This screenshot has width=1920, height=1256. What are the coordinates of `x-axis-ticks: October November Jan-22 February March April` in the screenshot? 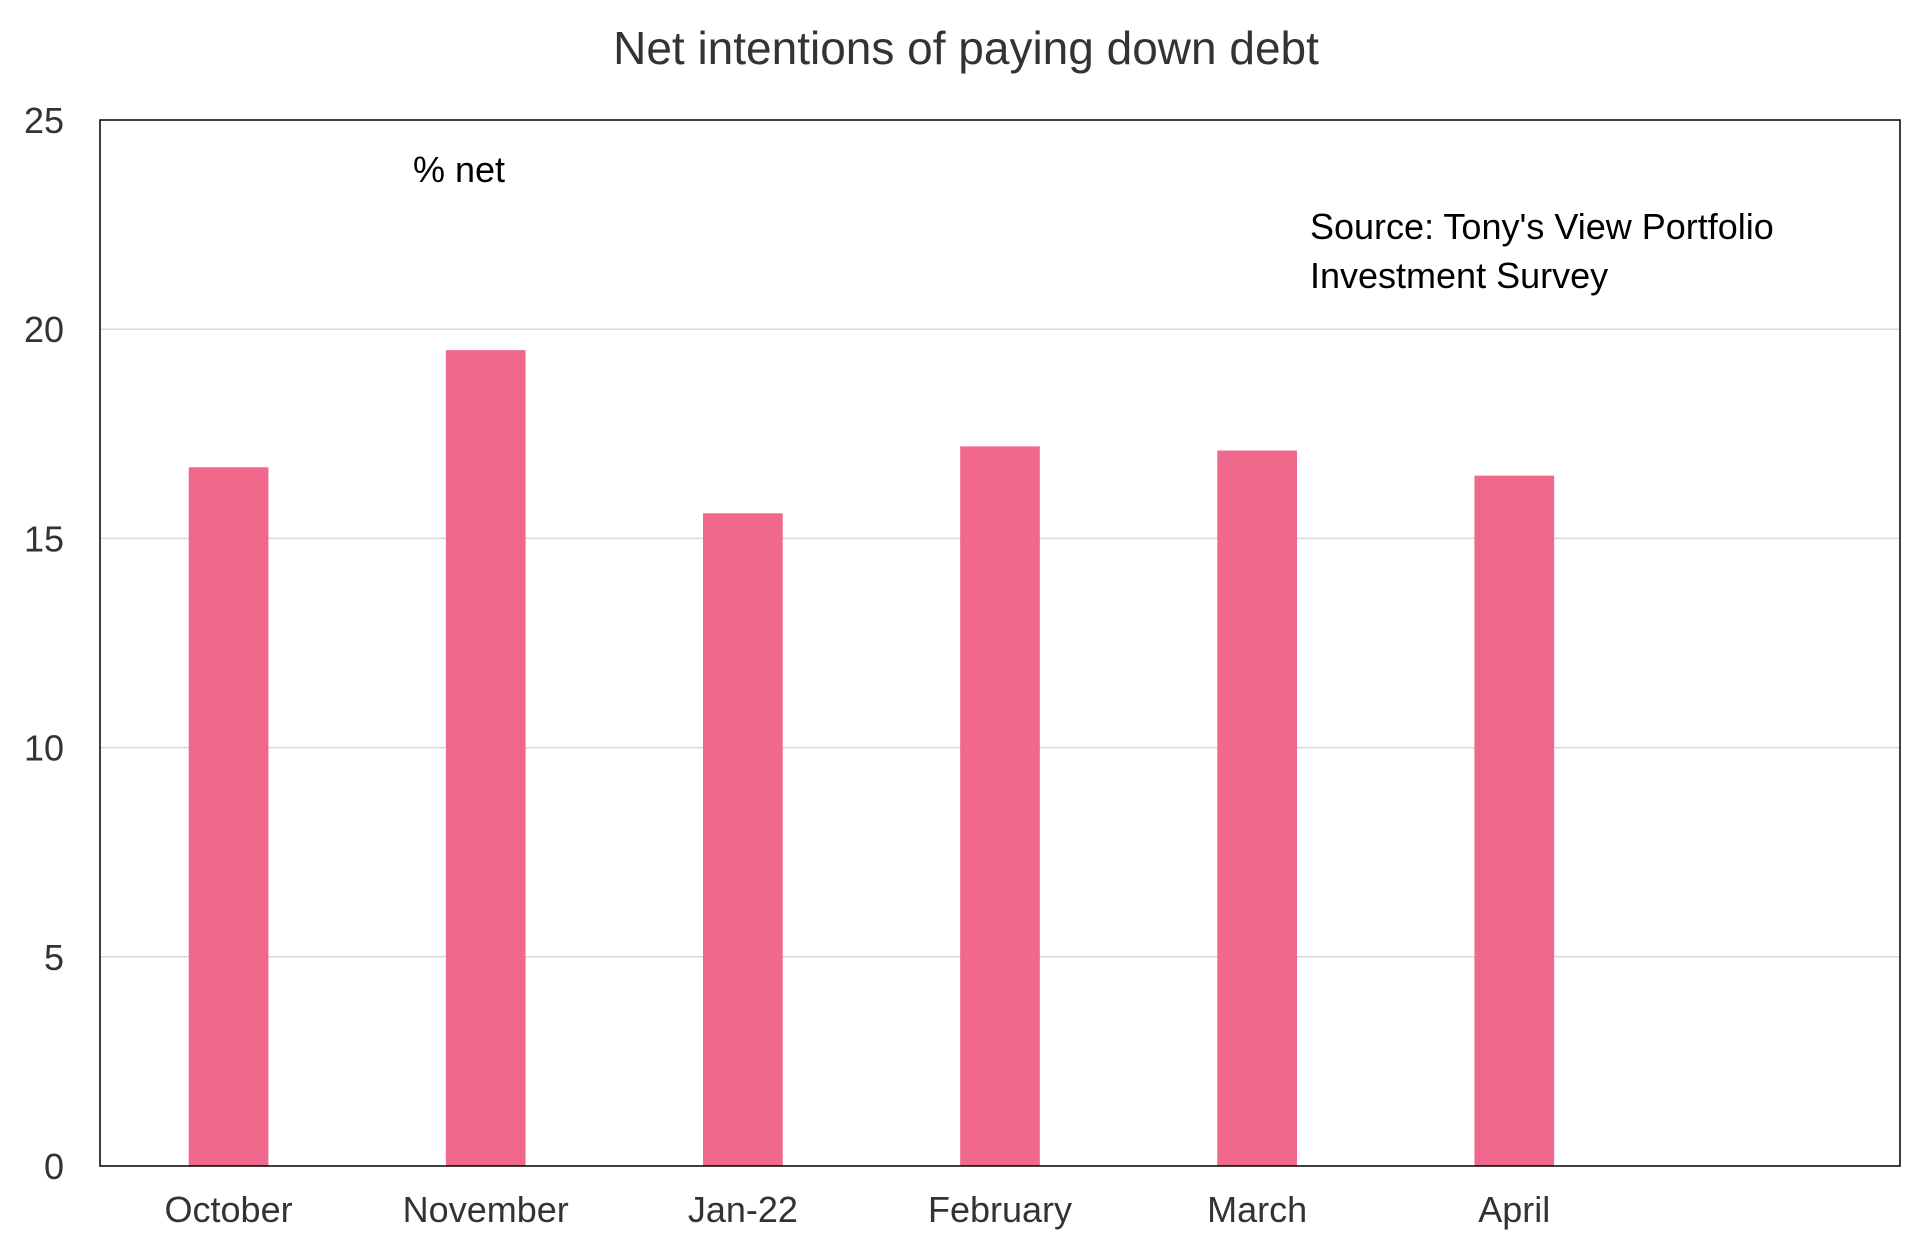 It's located at (858, 1209).